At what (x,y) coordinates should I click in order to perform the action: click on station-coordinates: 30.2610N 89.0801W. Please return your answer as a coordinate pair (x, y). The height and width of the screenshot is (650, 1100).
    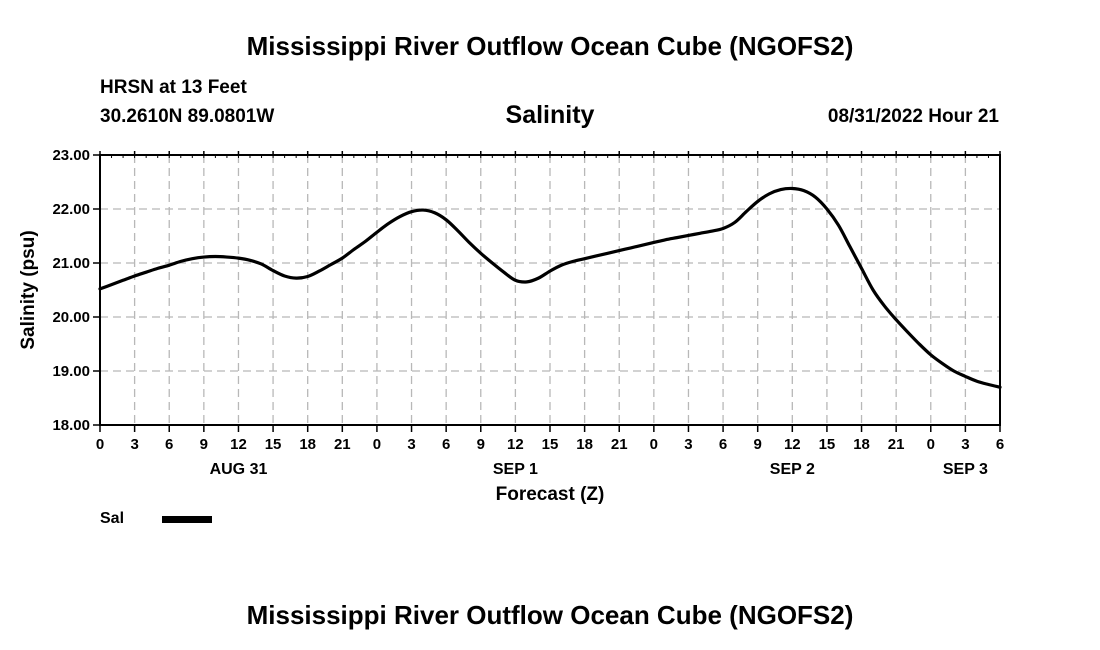
    Looking at the image, I should click on (187, 116).